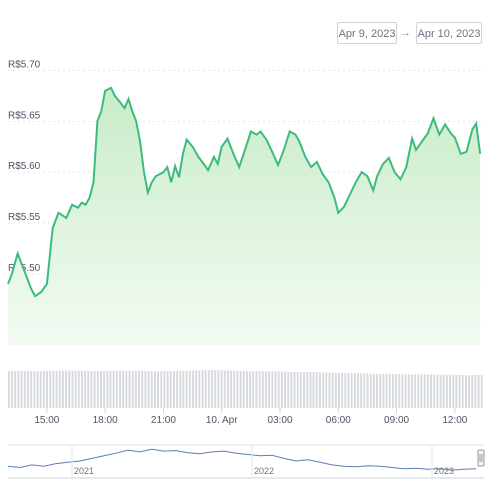 Image resolution: width=490 pixels, height=490 pixels. I want to click on x-tick-label: 15:00, so click(46, 420).